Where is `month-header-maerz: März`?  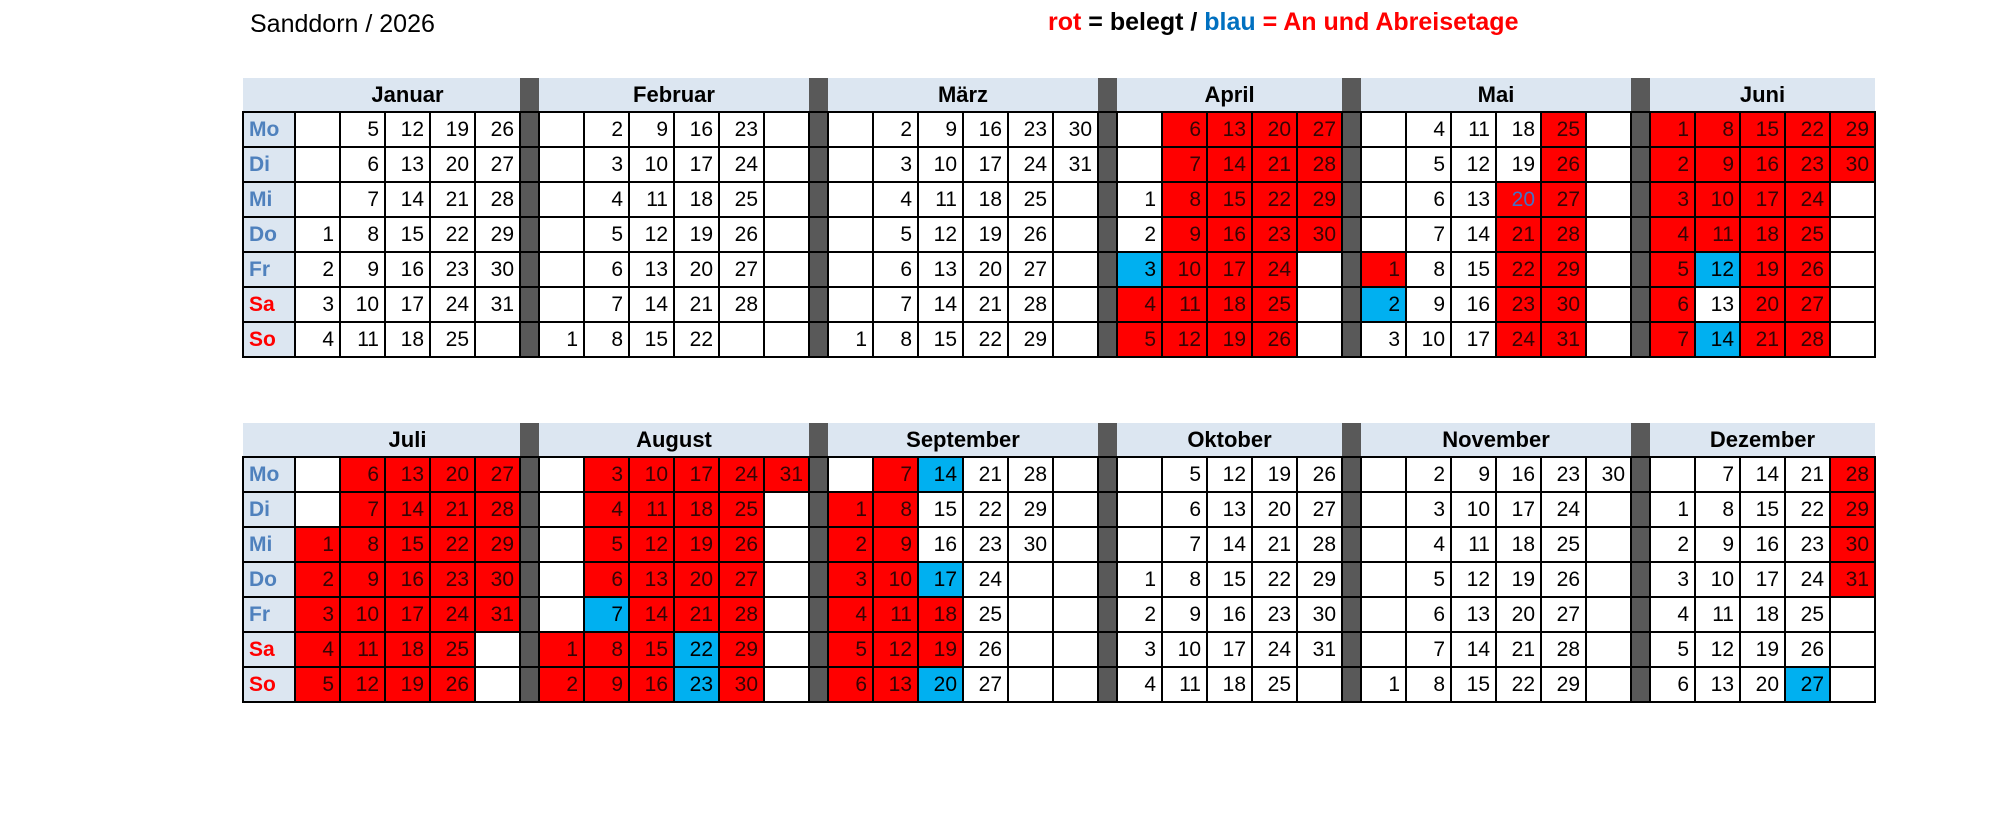
month-header-maerz: März is located at coordinates (963, 95).